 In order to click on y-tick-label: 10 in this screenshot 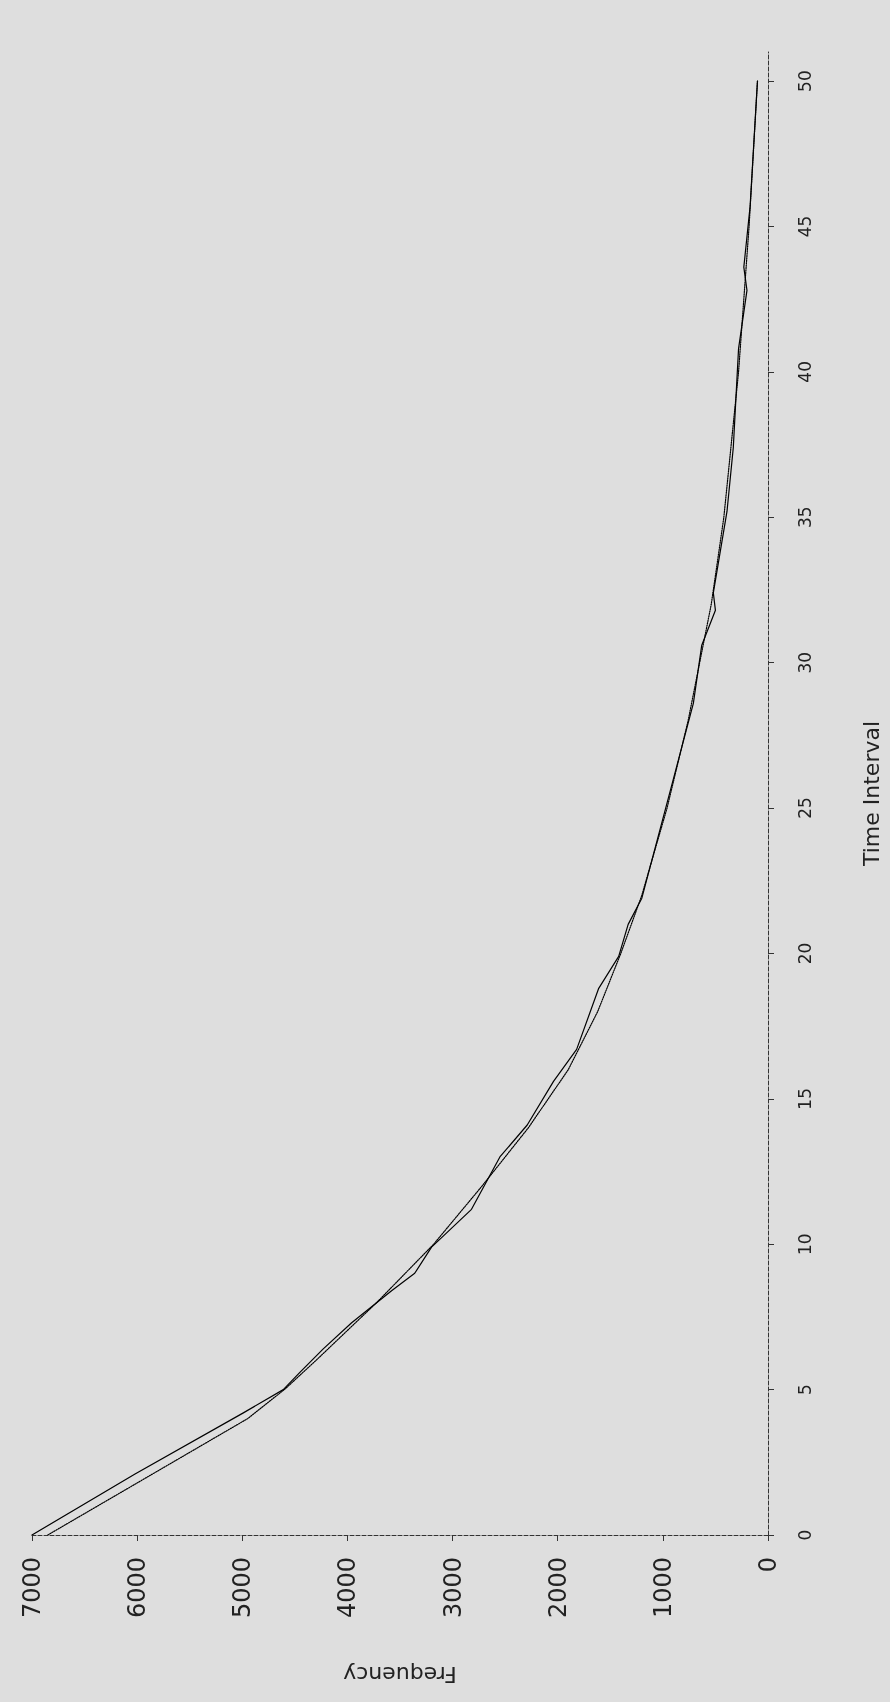, I will do `click(804, 1244)`.